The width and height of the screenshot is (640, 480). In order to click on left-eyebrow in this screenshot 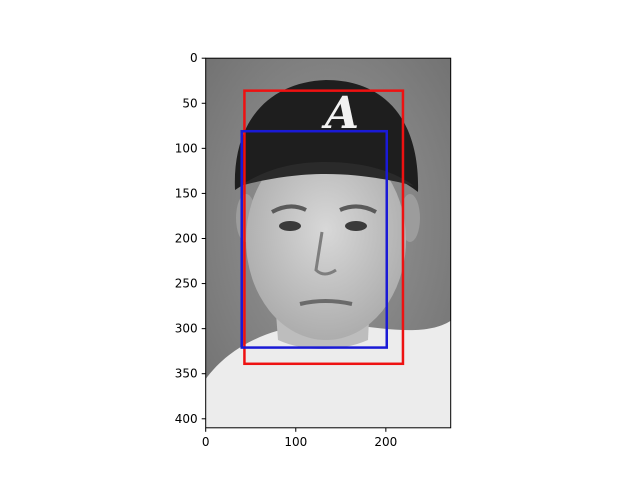, I will do `click(289, 209)`.